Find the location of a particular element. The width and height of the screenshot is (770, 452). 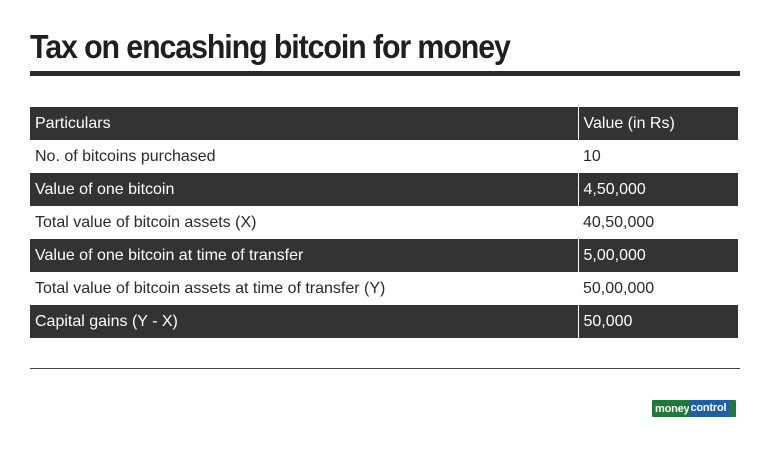

table-header-row: Particulars Value (in Rs) is located at coordinates (384, 123).